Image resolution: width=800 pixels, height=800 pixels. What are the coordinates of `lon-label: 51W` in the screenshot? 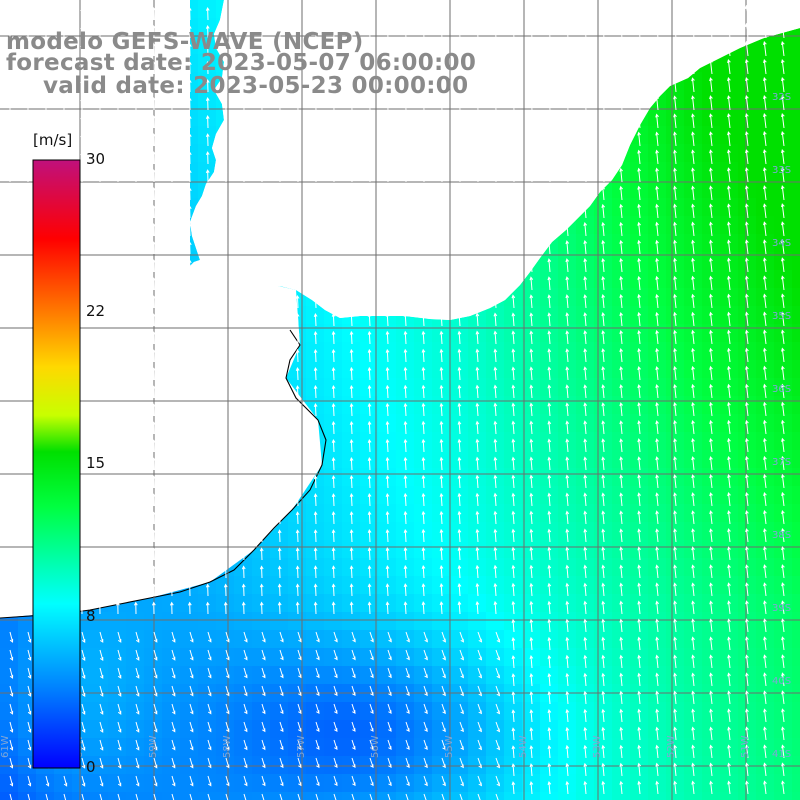 It's located at (745, 746).